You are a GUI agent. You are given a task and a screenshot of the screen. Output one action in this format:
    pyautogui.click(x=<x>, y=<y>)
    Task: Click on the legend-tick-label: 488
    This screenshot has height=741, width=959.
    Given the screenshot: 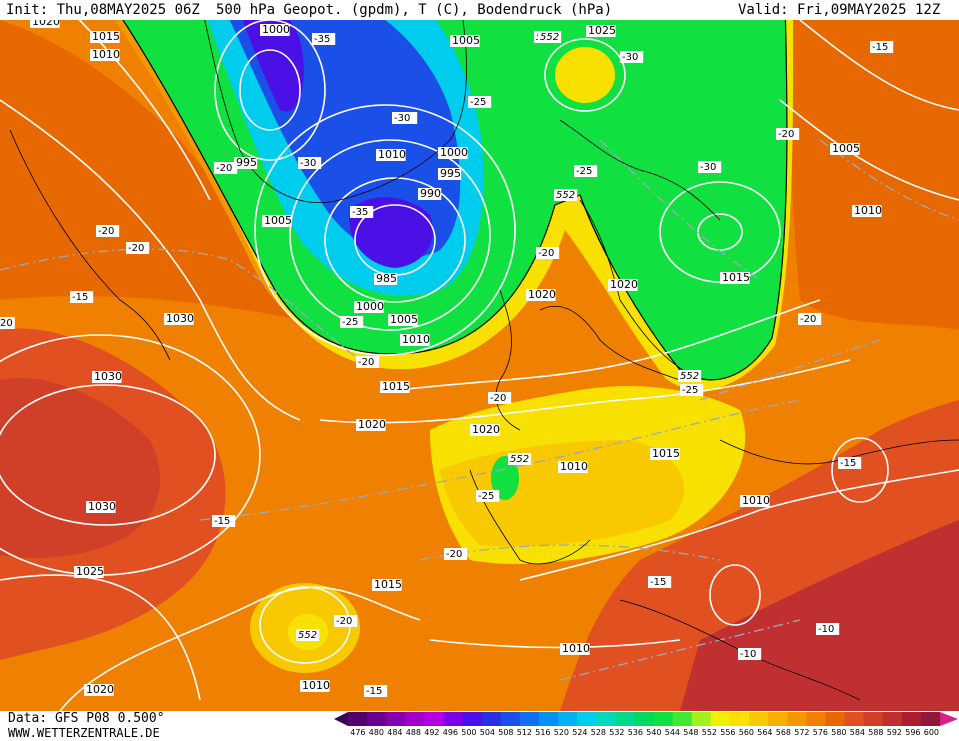 What is the action you would take?
    pyautogui.click(x=413, y=732)
    